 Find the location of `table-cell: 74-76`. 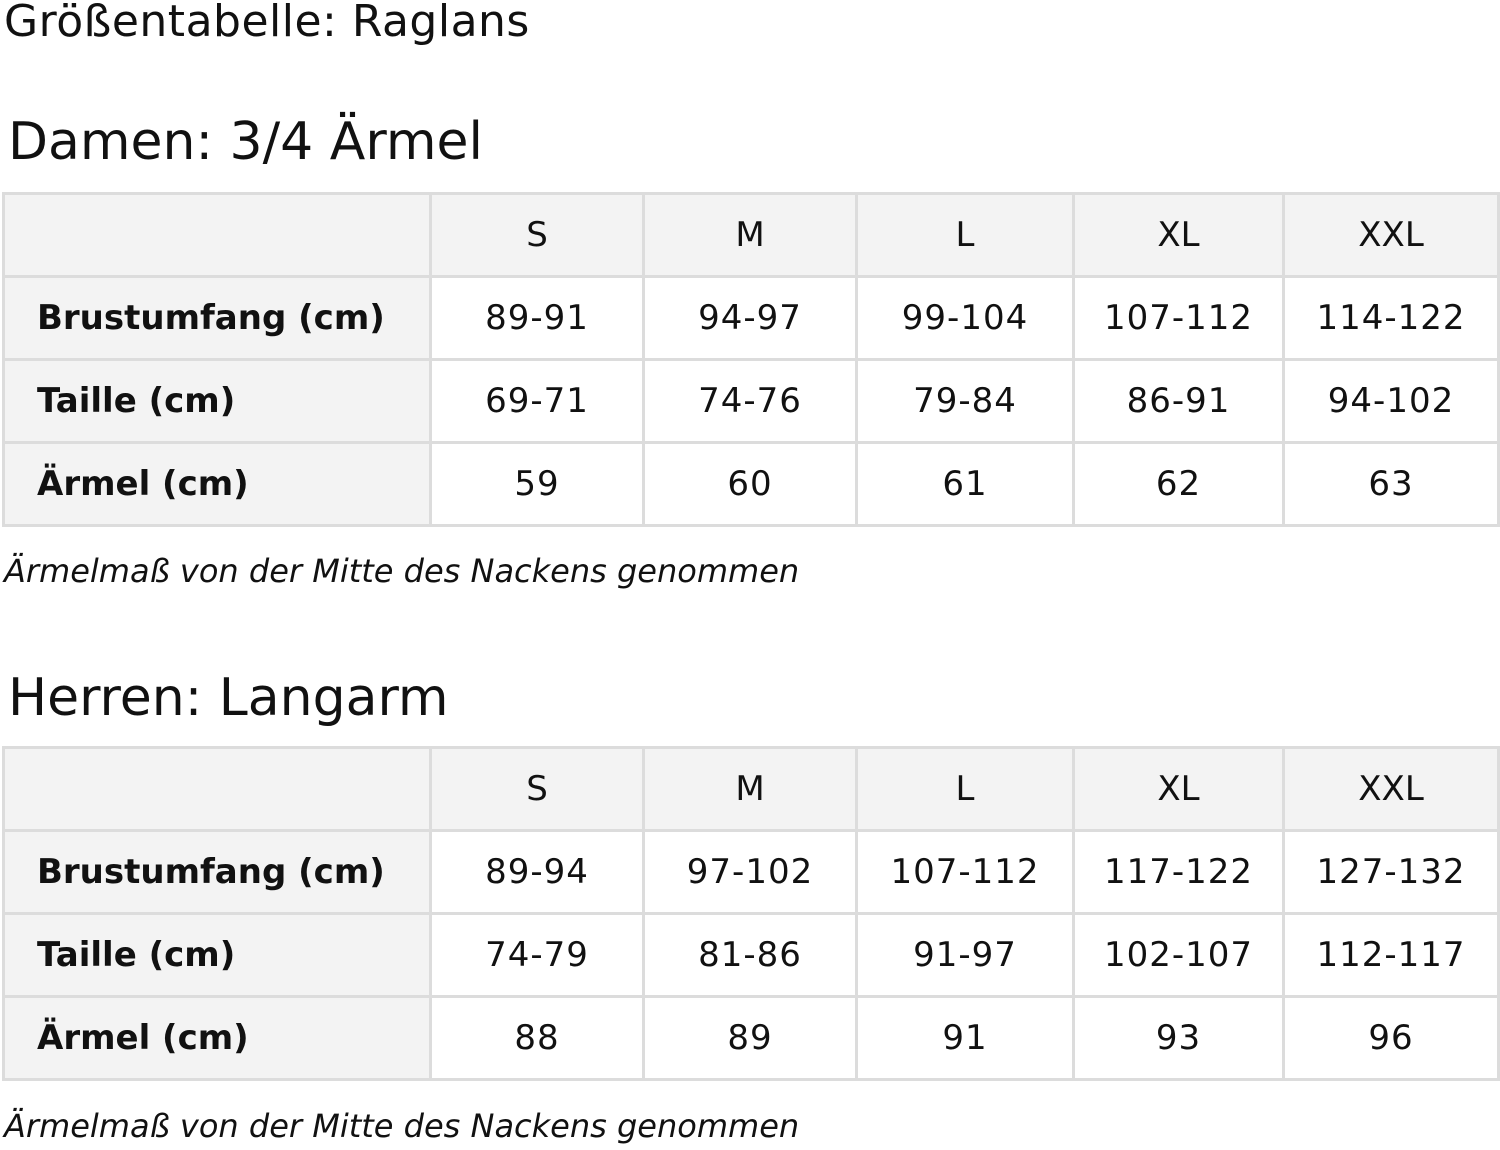

table-cell: 74-76 is located at coordinates (750, 401).